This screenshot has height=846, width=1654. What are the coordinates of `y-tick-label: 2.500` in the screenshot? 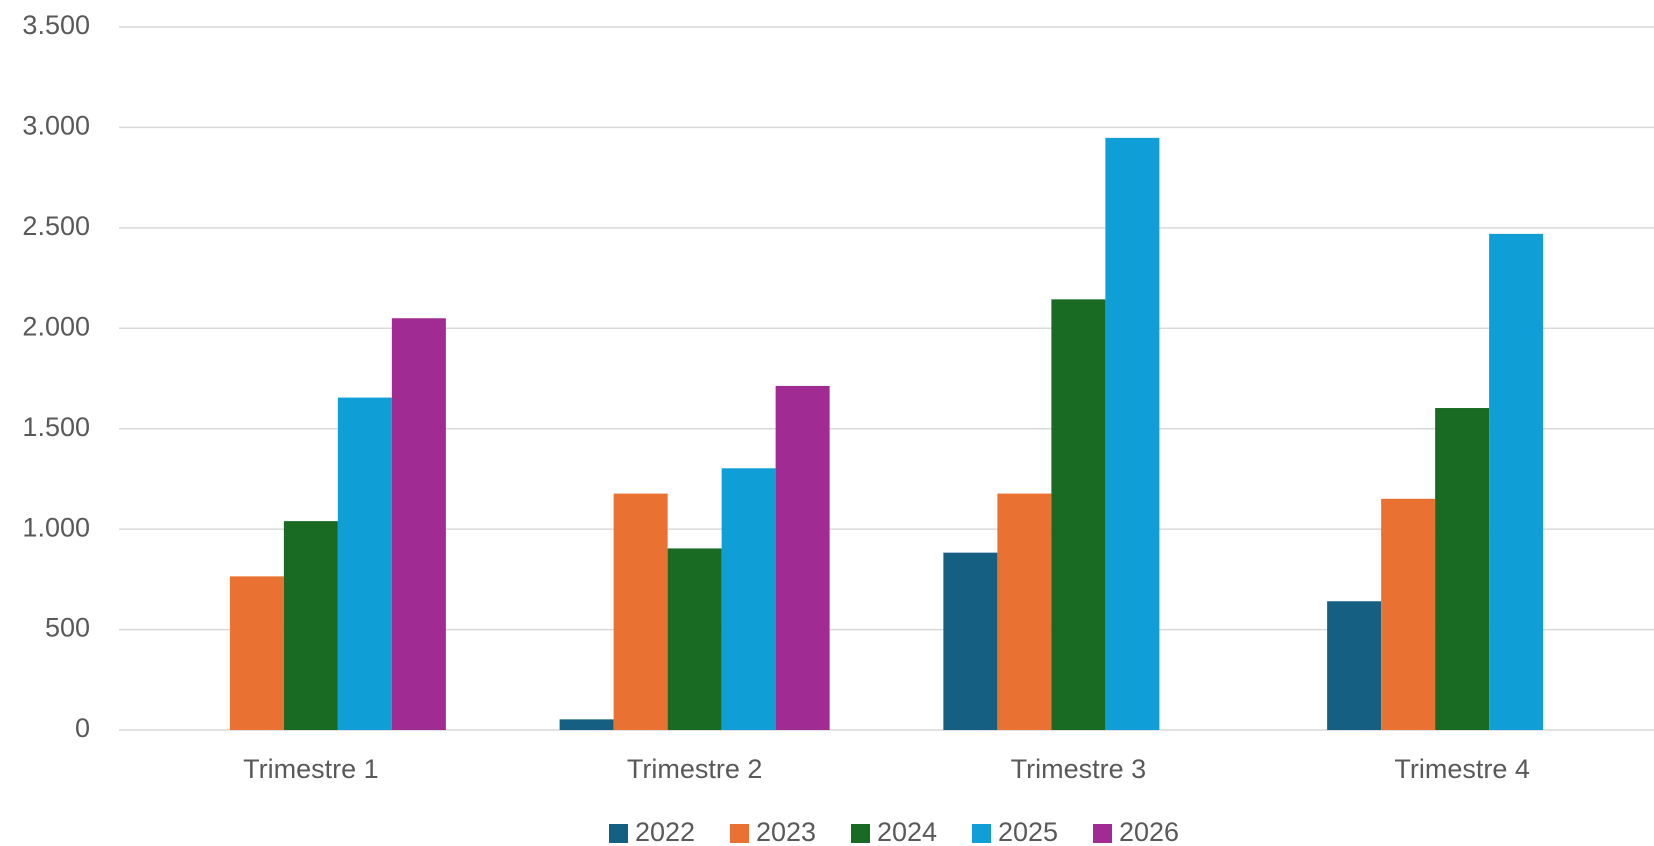 It's located at (56, 226).